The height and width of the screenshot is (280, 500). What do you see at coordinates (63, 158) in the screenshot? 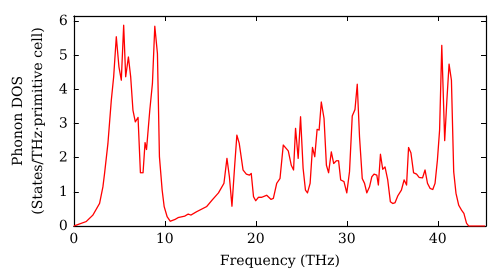
I see `y-tick-label: 2` at bounding box center [63, 158].